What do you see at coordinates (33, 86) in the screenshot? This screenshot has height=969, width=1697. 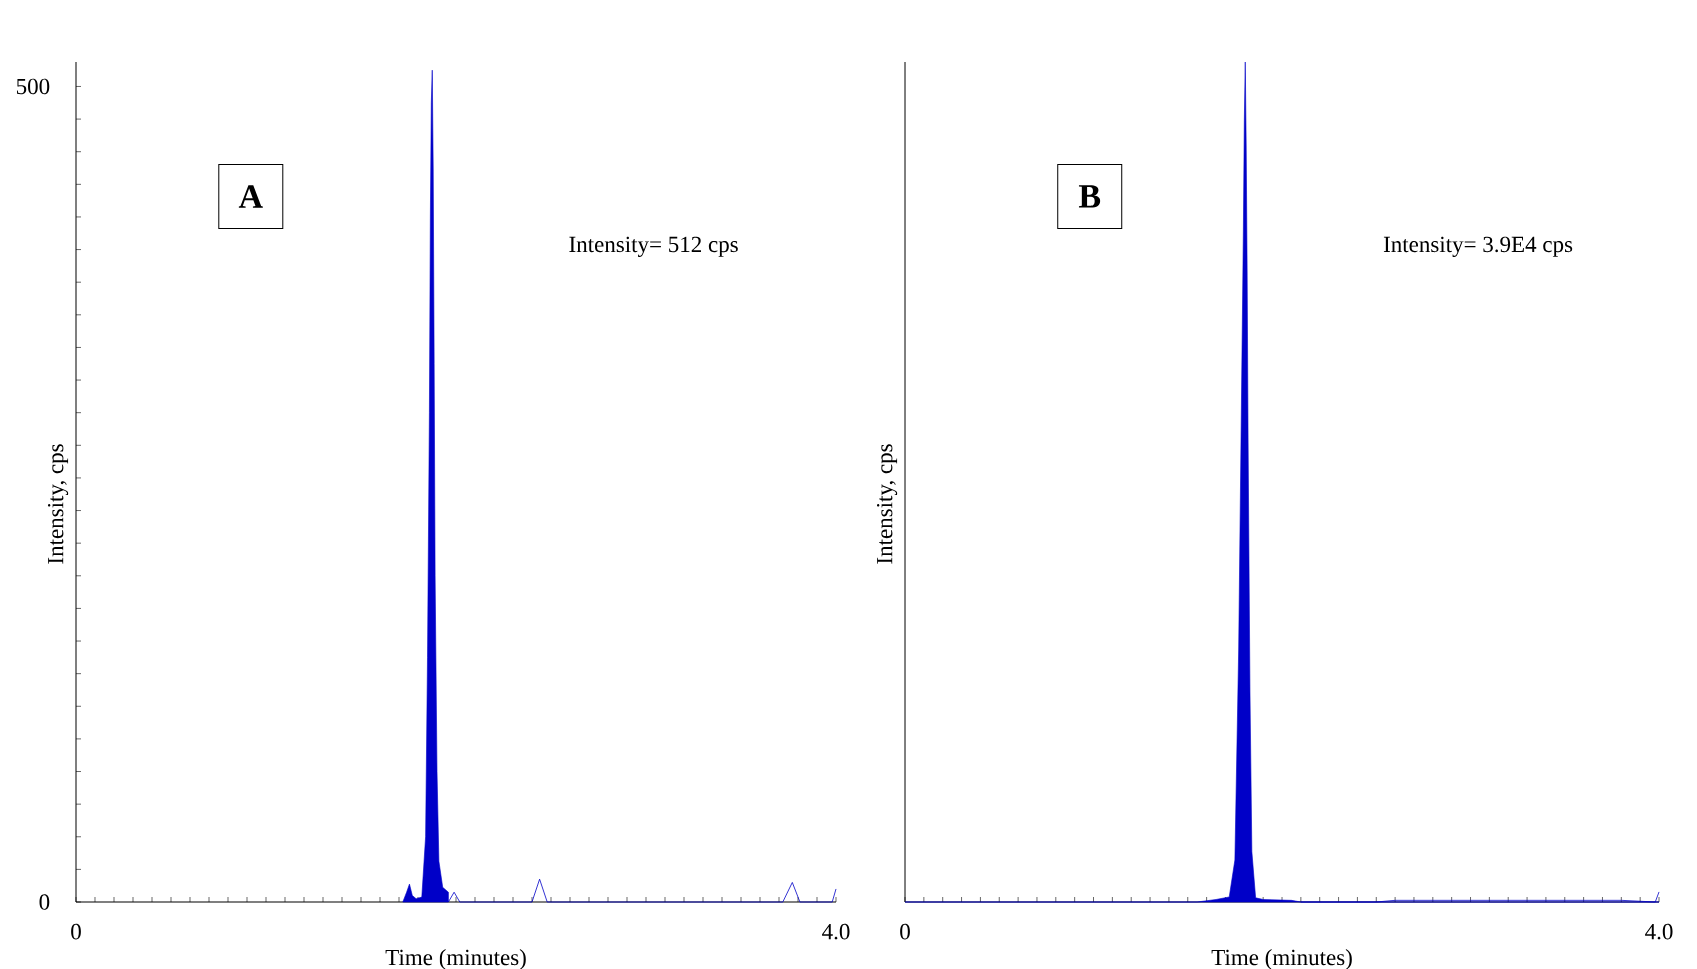 I see `y-tick-label: 500` at bounding box center [33, 86].